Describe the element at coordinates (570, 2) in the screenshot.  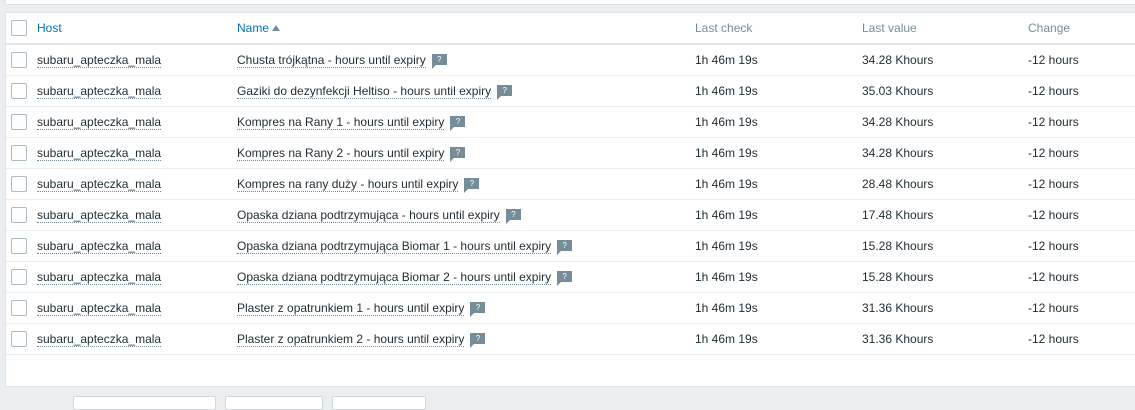
I see `top-panel` at that location.